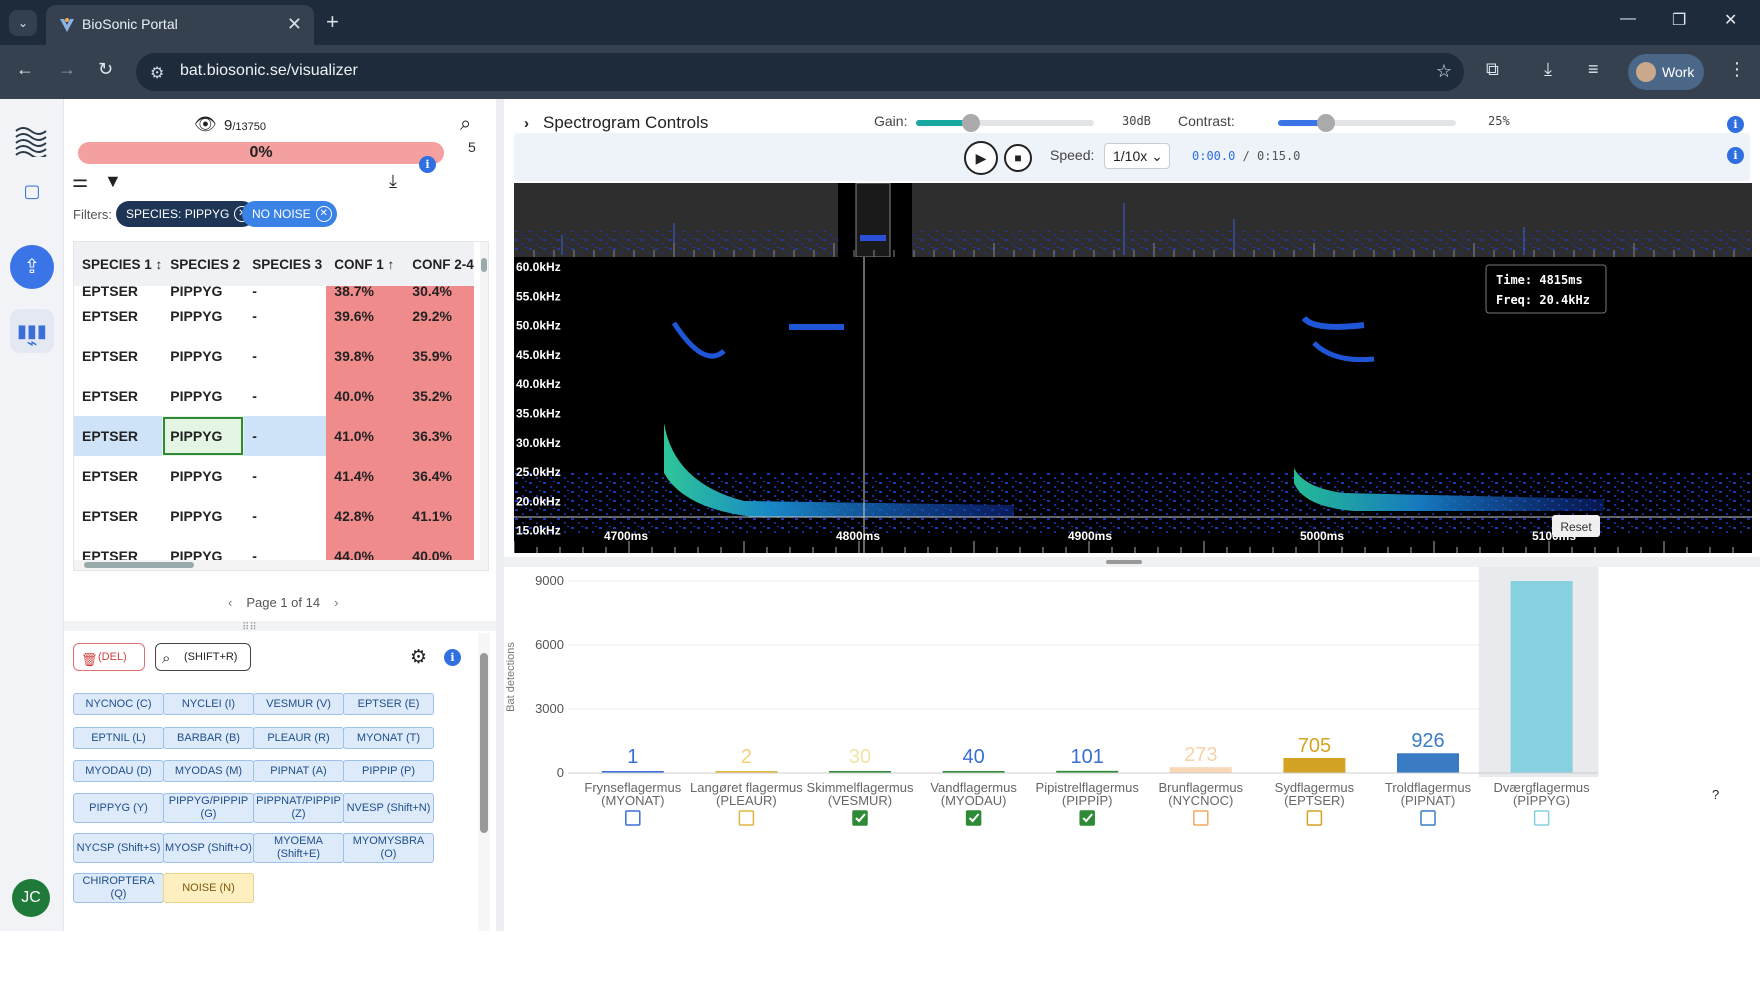 The image size is (1760, 990). I want to click on table-cell: 39.8%, so click(365, 356).